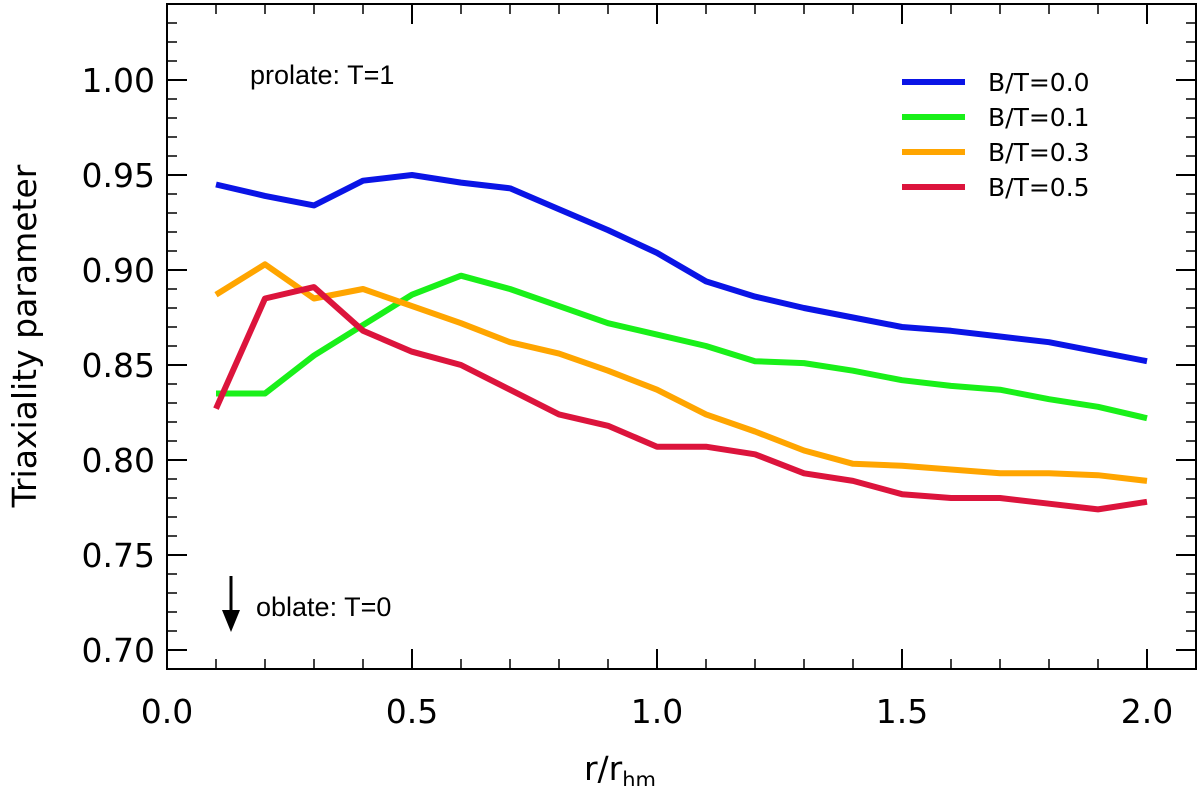 The image size is (1200, 786). What do you see at coordinates (902, 711) in the screenshot?
I see `x-tick-label: 1.5` at bounding box center [902, 711].